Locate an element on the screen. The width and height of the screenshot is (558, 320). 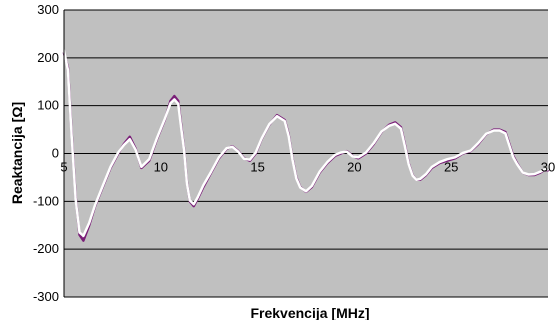
y-tick-label: 200 is located at coordinates (48, 57).